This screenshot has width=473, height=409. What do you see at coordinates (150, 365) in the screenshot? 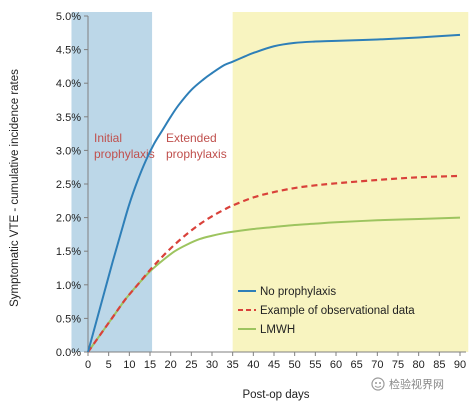
I see `x-tick-label: 15` at bounding box center [150, 365].